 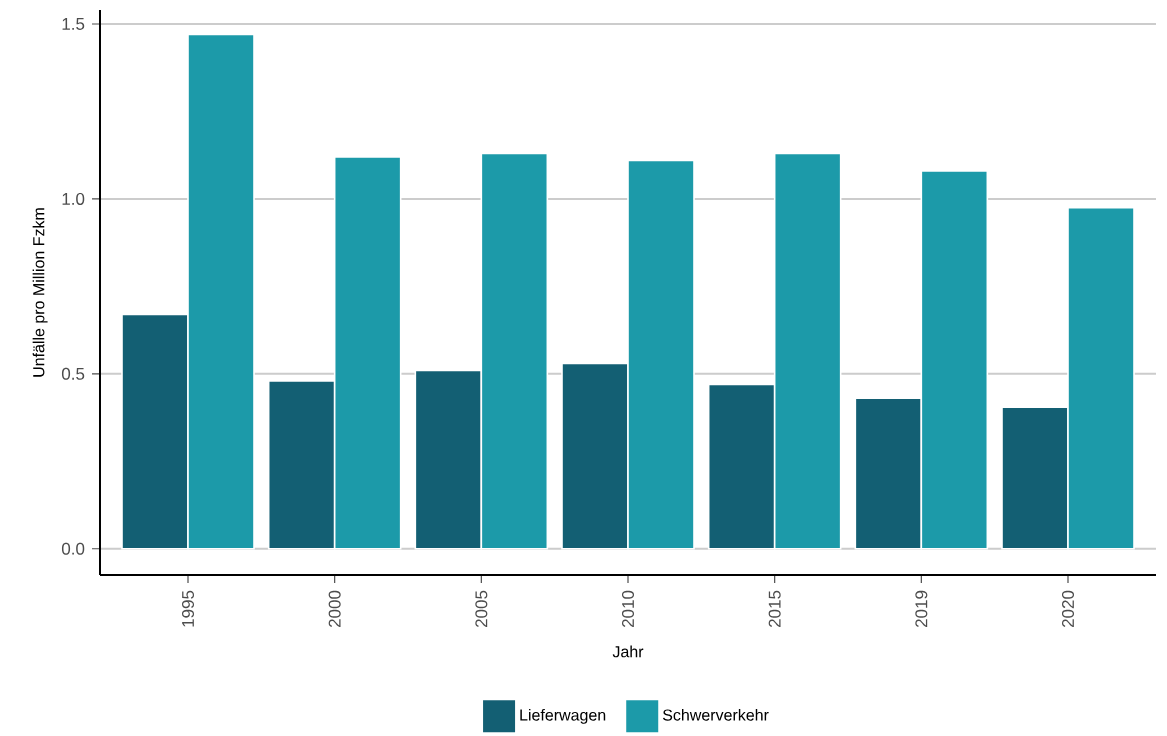 I want to click on x-tick-label: 2010, so click(x=628, y=608).